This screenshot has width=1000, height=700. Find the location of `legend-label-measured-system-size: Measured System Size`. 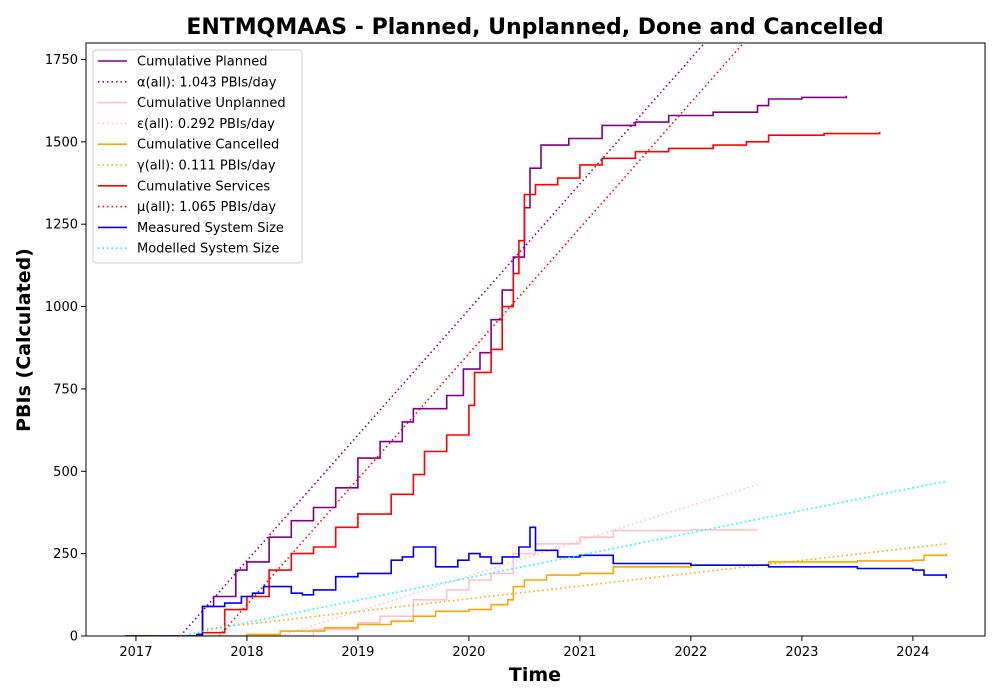

legend-label-measured-system-size: Measured System Size is located at coordinates (210, 228).